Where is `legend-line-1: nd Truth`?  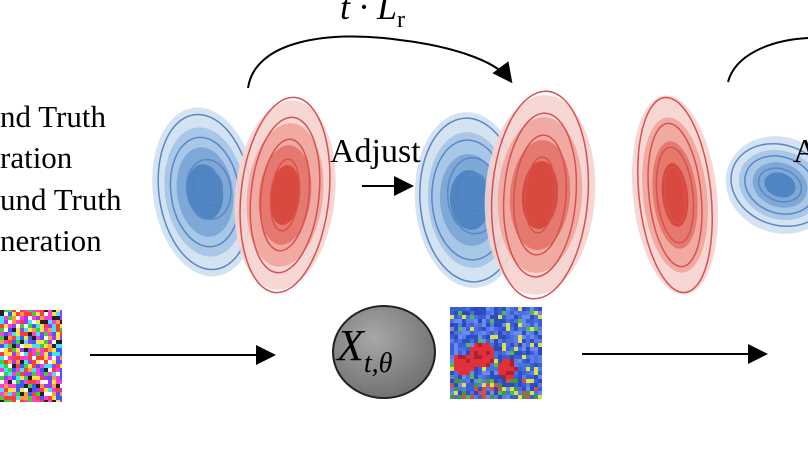 legend-line-1: nd Truth is located at coordinates (53, 116).